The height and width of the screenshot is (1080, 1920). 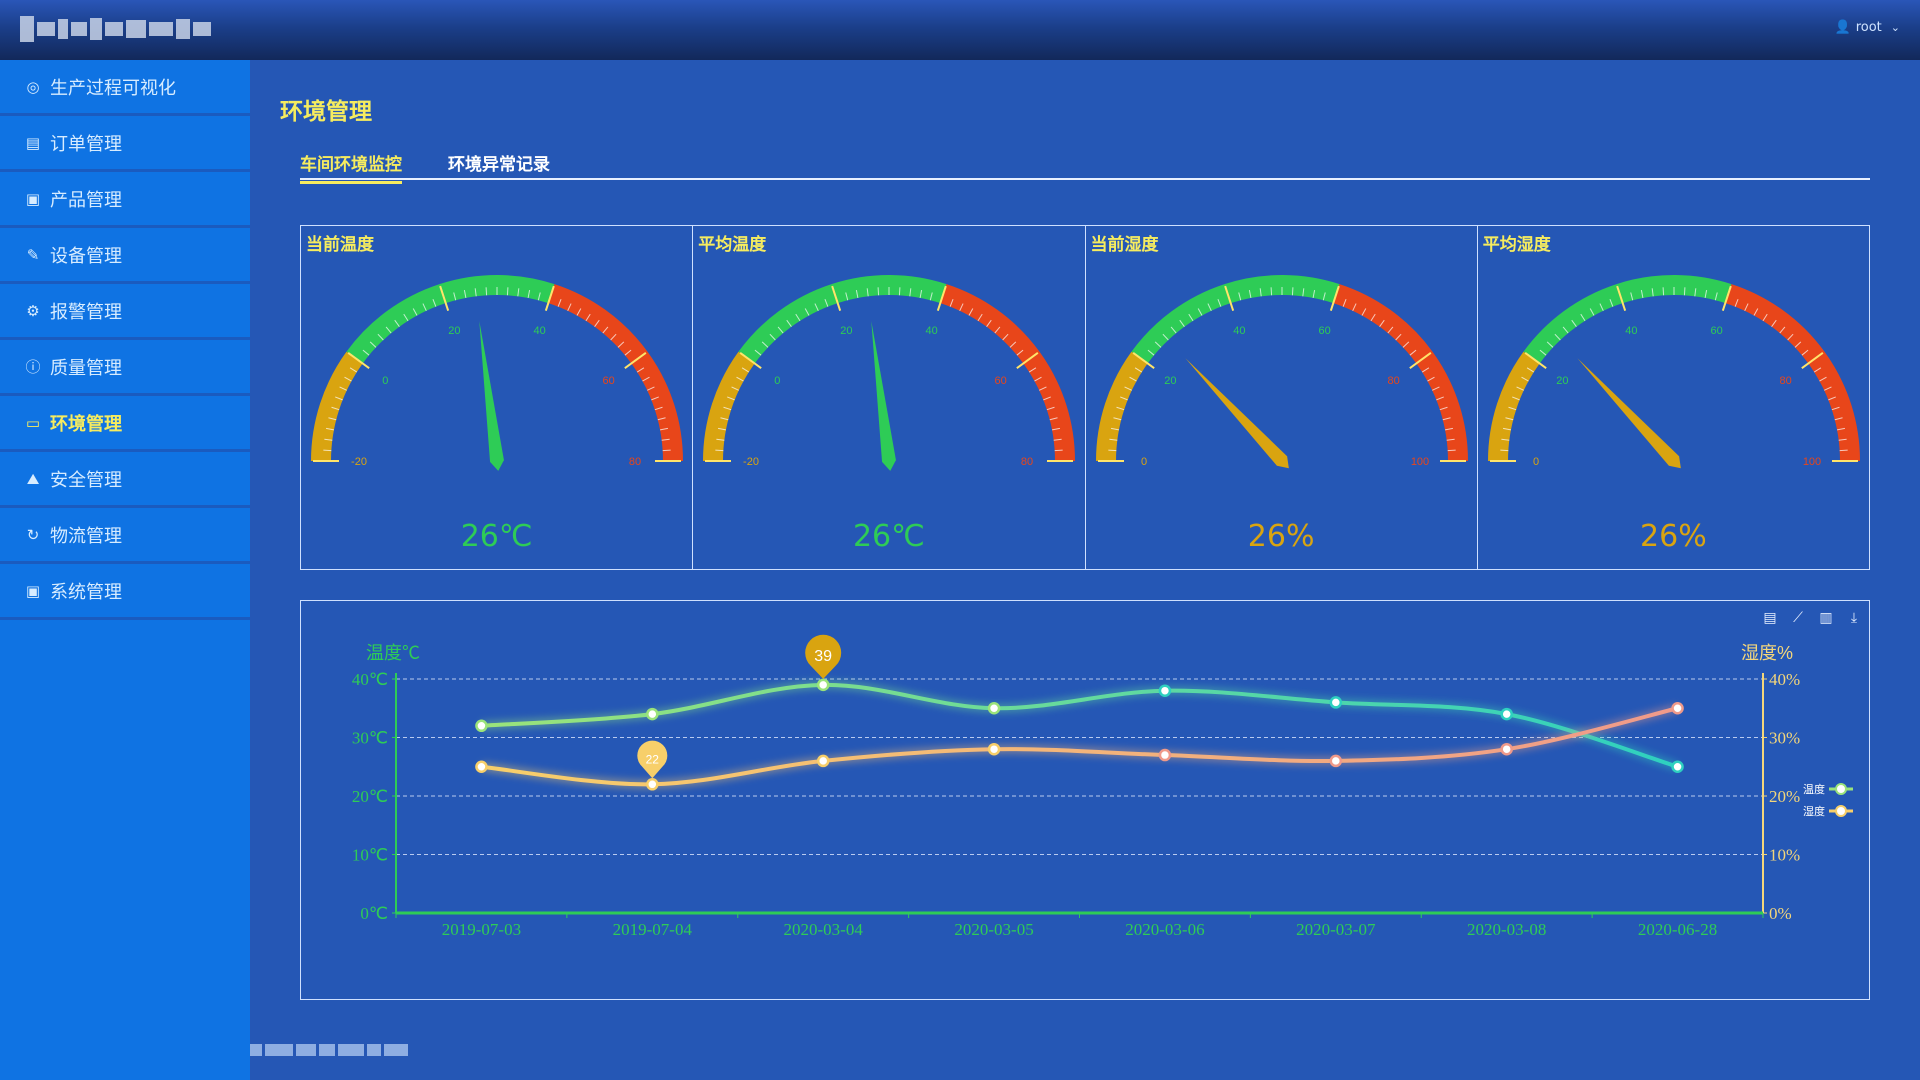 I want to click on sidebar-item-9: ▣ 系统管理, so click(x=125, y=592).